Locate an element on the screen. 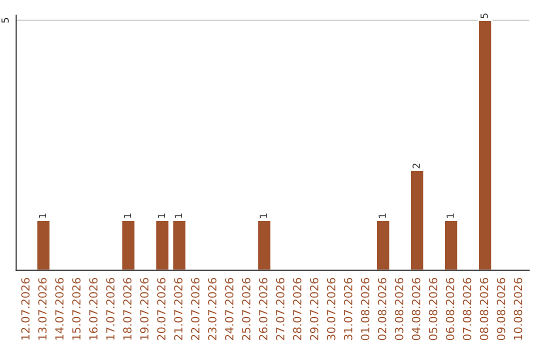 Image resolution: width=540 pixels, height=340 pixels. x-tick-label: 25.07.2026 is located at coordinates (246, 309).